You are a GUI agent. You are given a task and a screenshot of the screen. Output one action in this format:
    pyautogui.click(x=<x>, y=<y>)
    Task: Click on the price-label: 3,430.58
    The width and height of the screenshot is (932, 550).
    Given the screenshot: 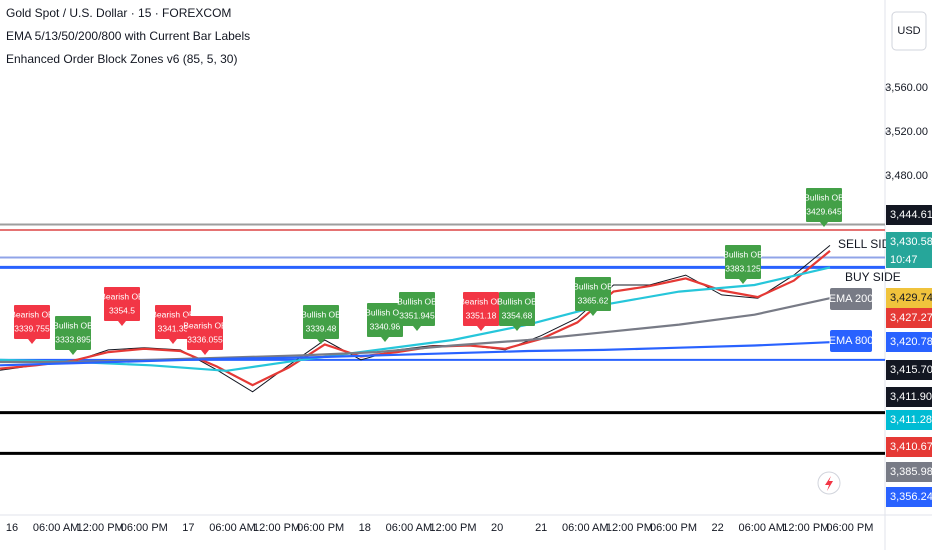 What is the action you would take?
    pyautogui.click(x=911, y=242)
    